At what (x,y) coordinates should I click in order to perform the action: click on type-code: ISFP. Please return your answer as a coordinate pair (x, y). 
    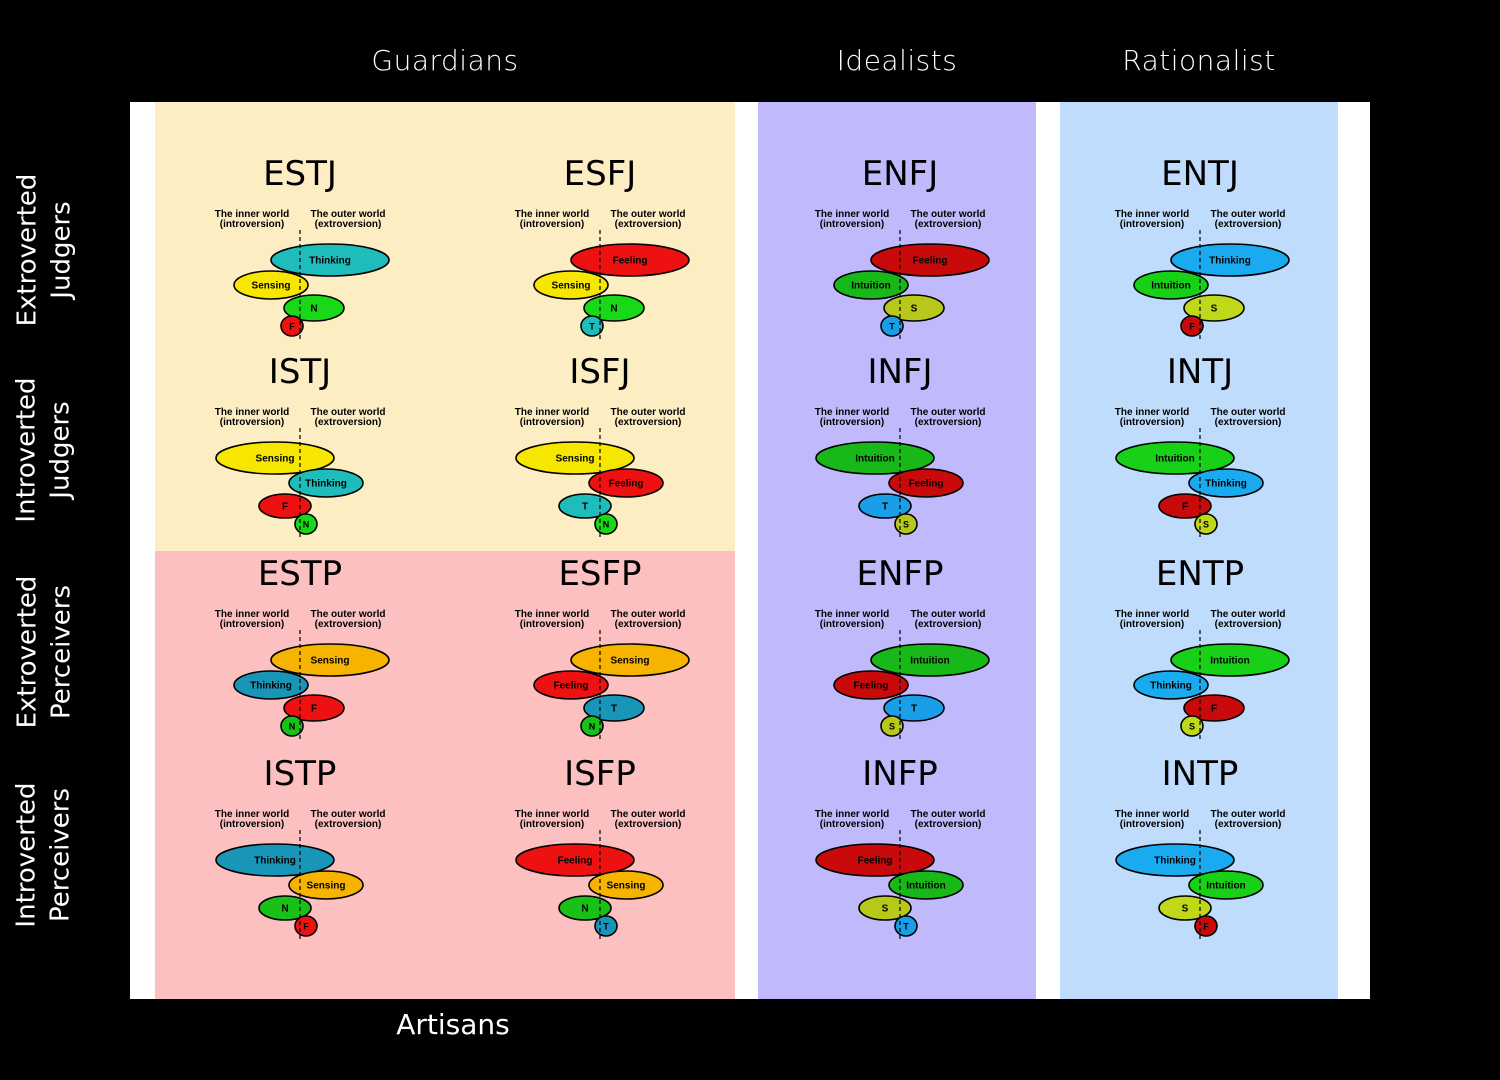
    Looking at the image, I should click on (600, 774).